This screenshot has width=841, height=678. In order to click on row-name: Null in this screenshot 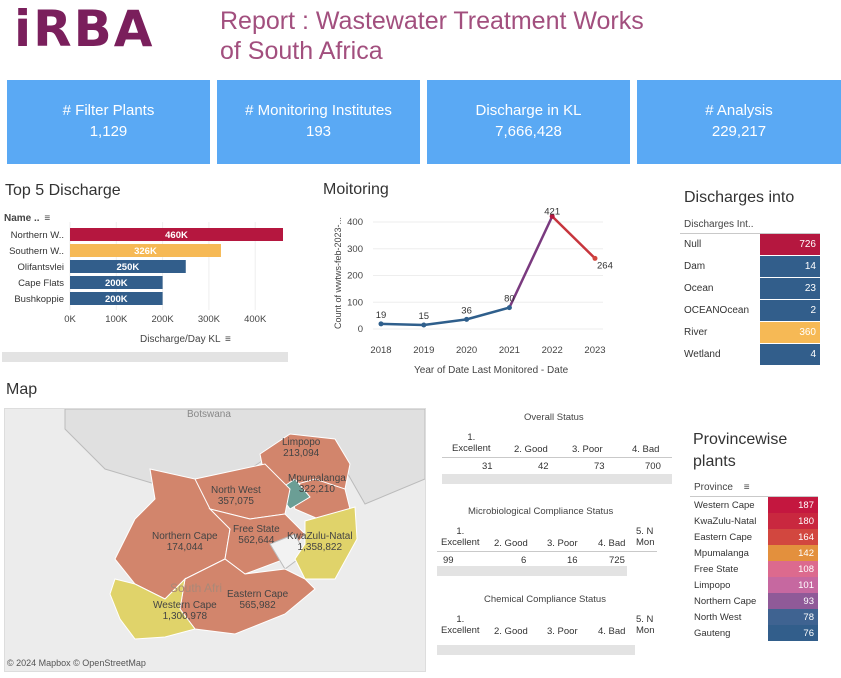, I will do `click(720, 245)`.